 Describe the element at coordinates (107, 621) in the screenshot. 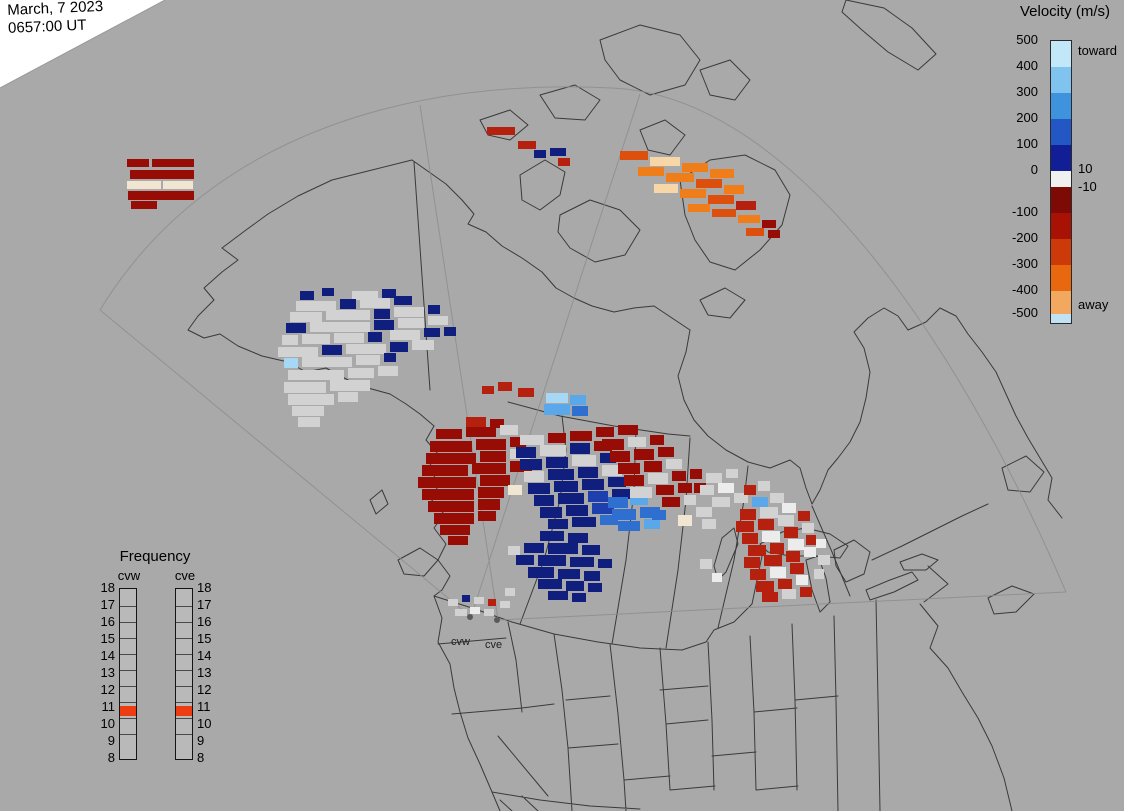

I see `frequency-tick-label: 16` at that location.